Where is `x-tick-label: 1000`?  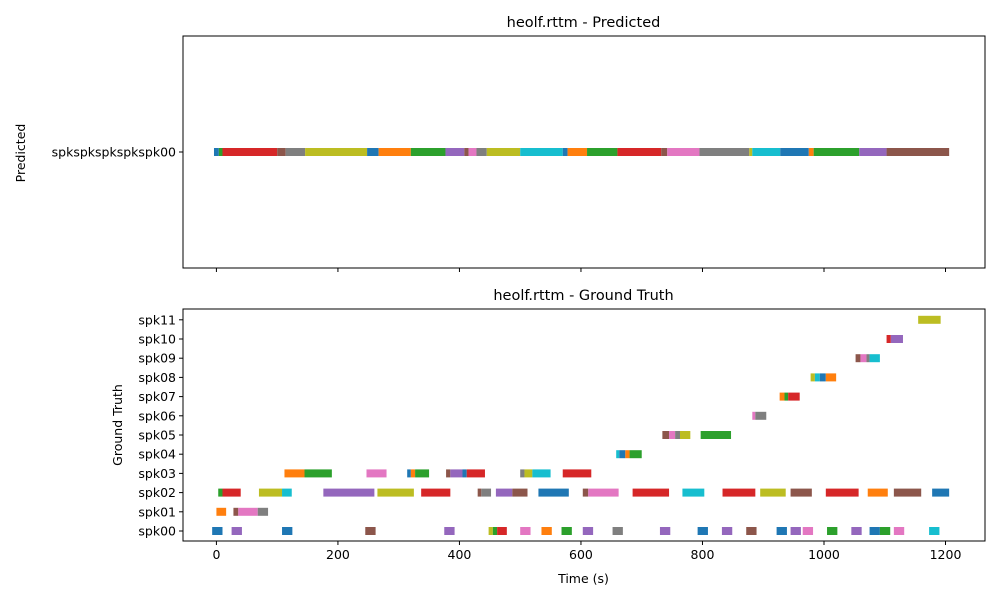
x-tick-label: 1000 is located at coordinates (824, 554).